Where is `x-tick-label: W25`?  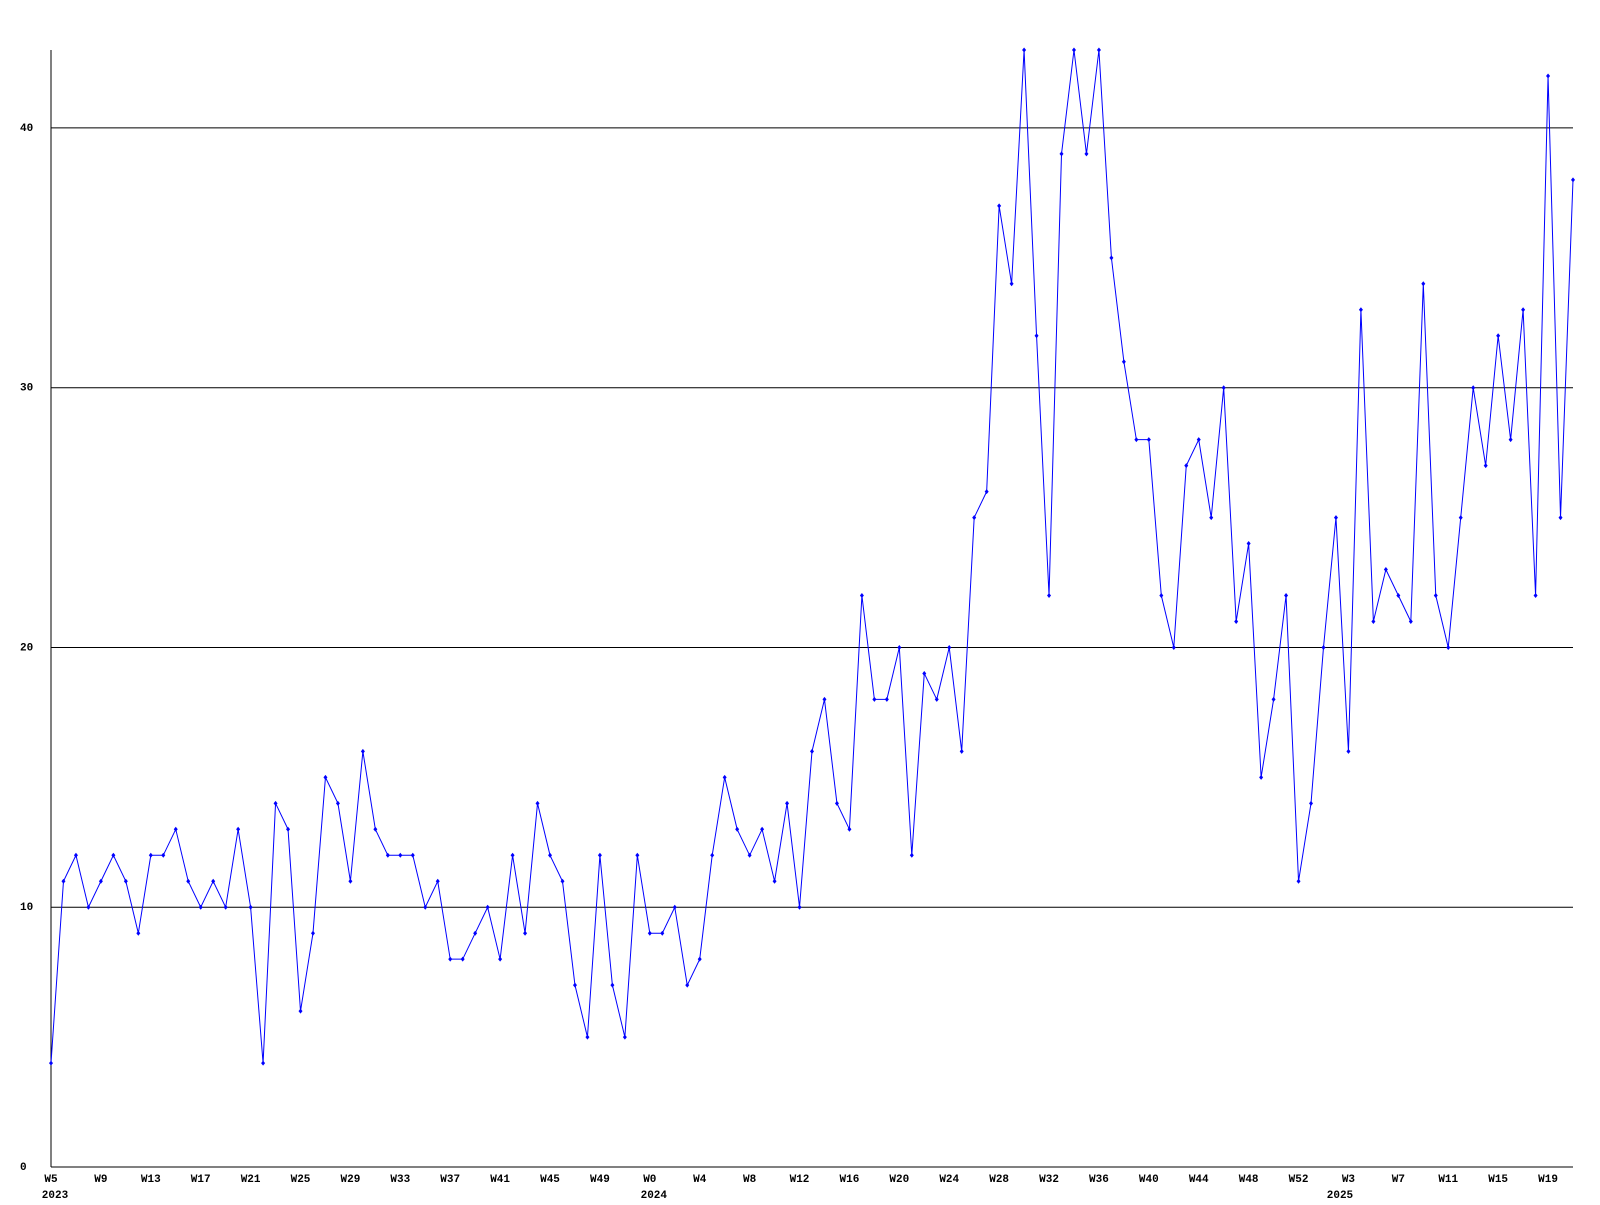
x-tick-label: W25 is located at coordinates (301, 1180).